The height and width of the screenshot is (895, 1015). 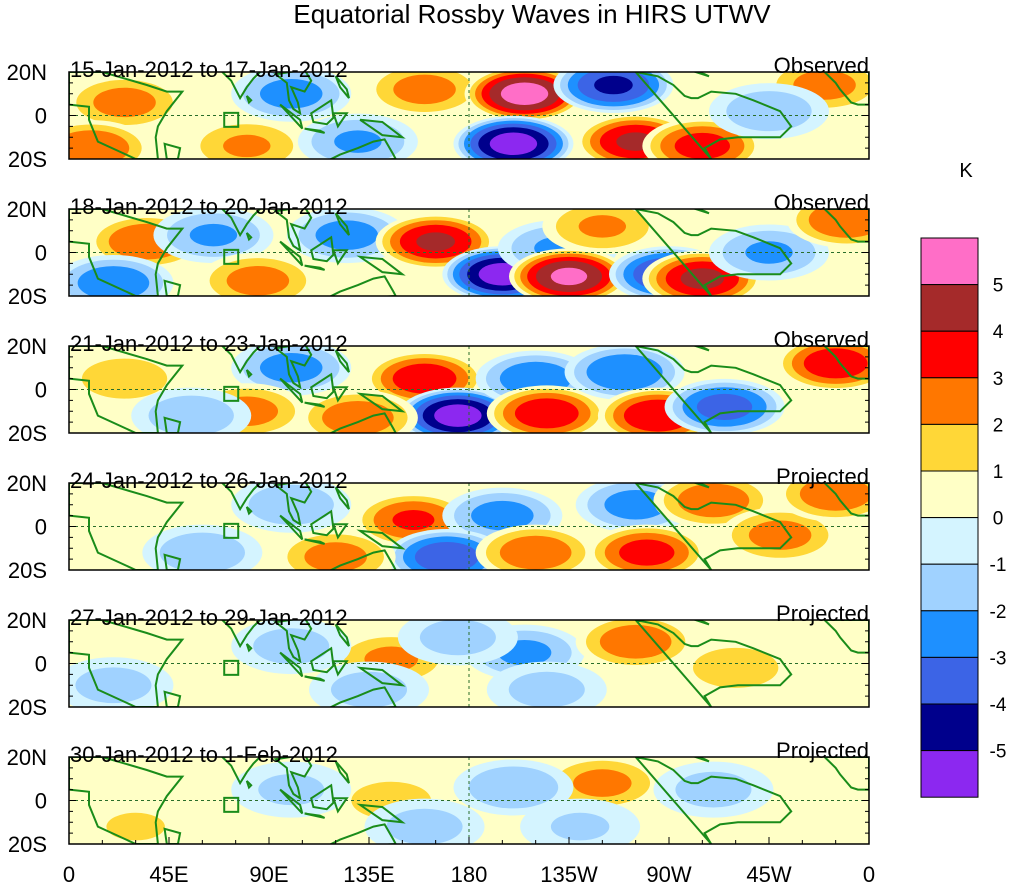 What do you see at coordinates (998, 705) in the screenshot?
I see `legend-level-label: -4` at bounding box center [998, 705].